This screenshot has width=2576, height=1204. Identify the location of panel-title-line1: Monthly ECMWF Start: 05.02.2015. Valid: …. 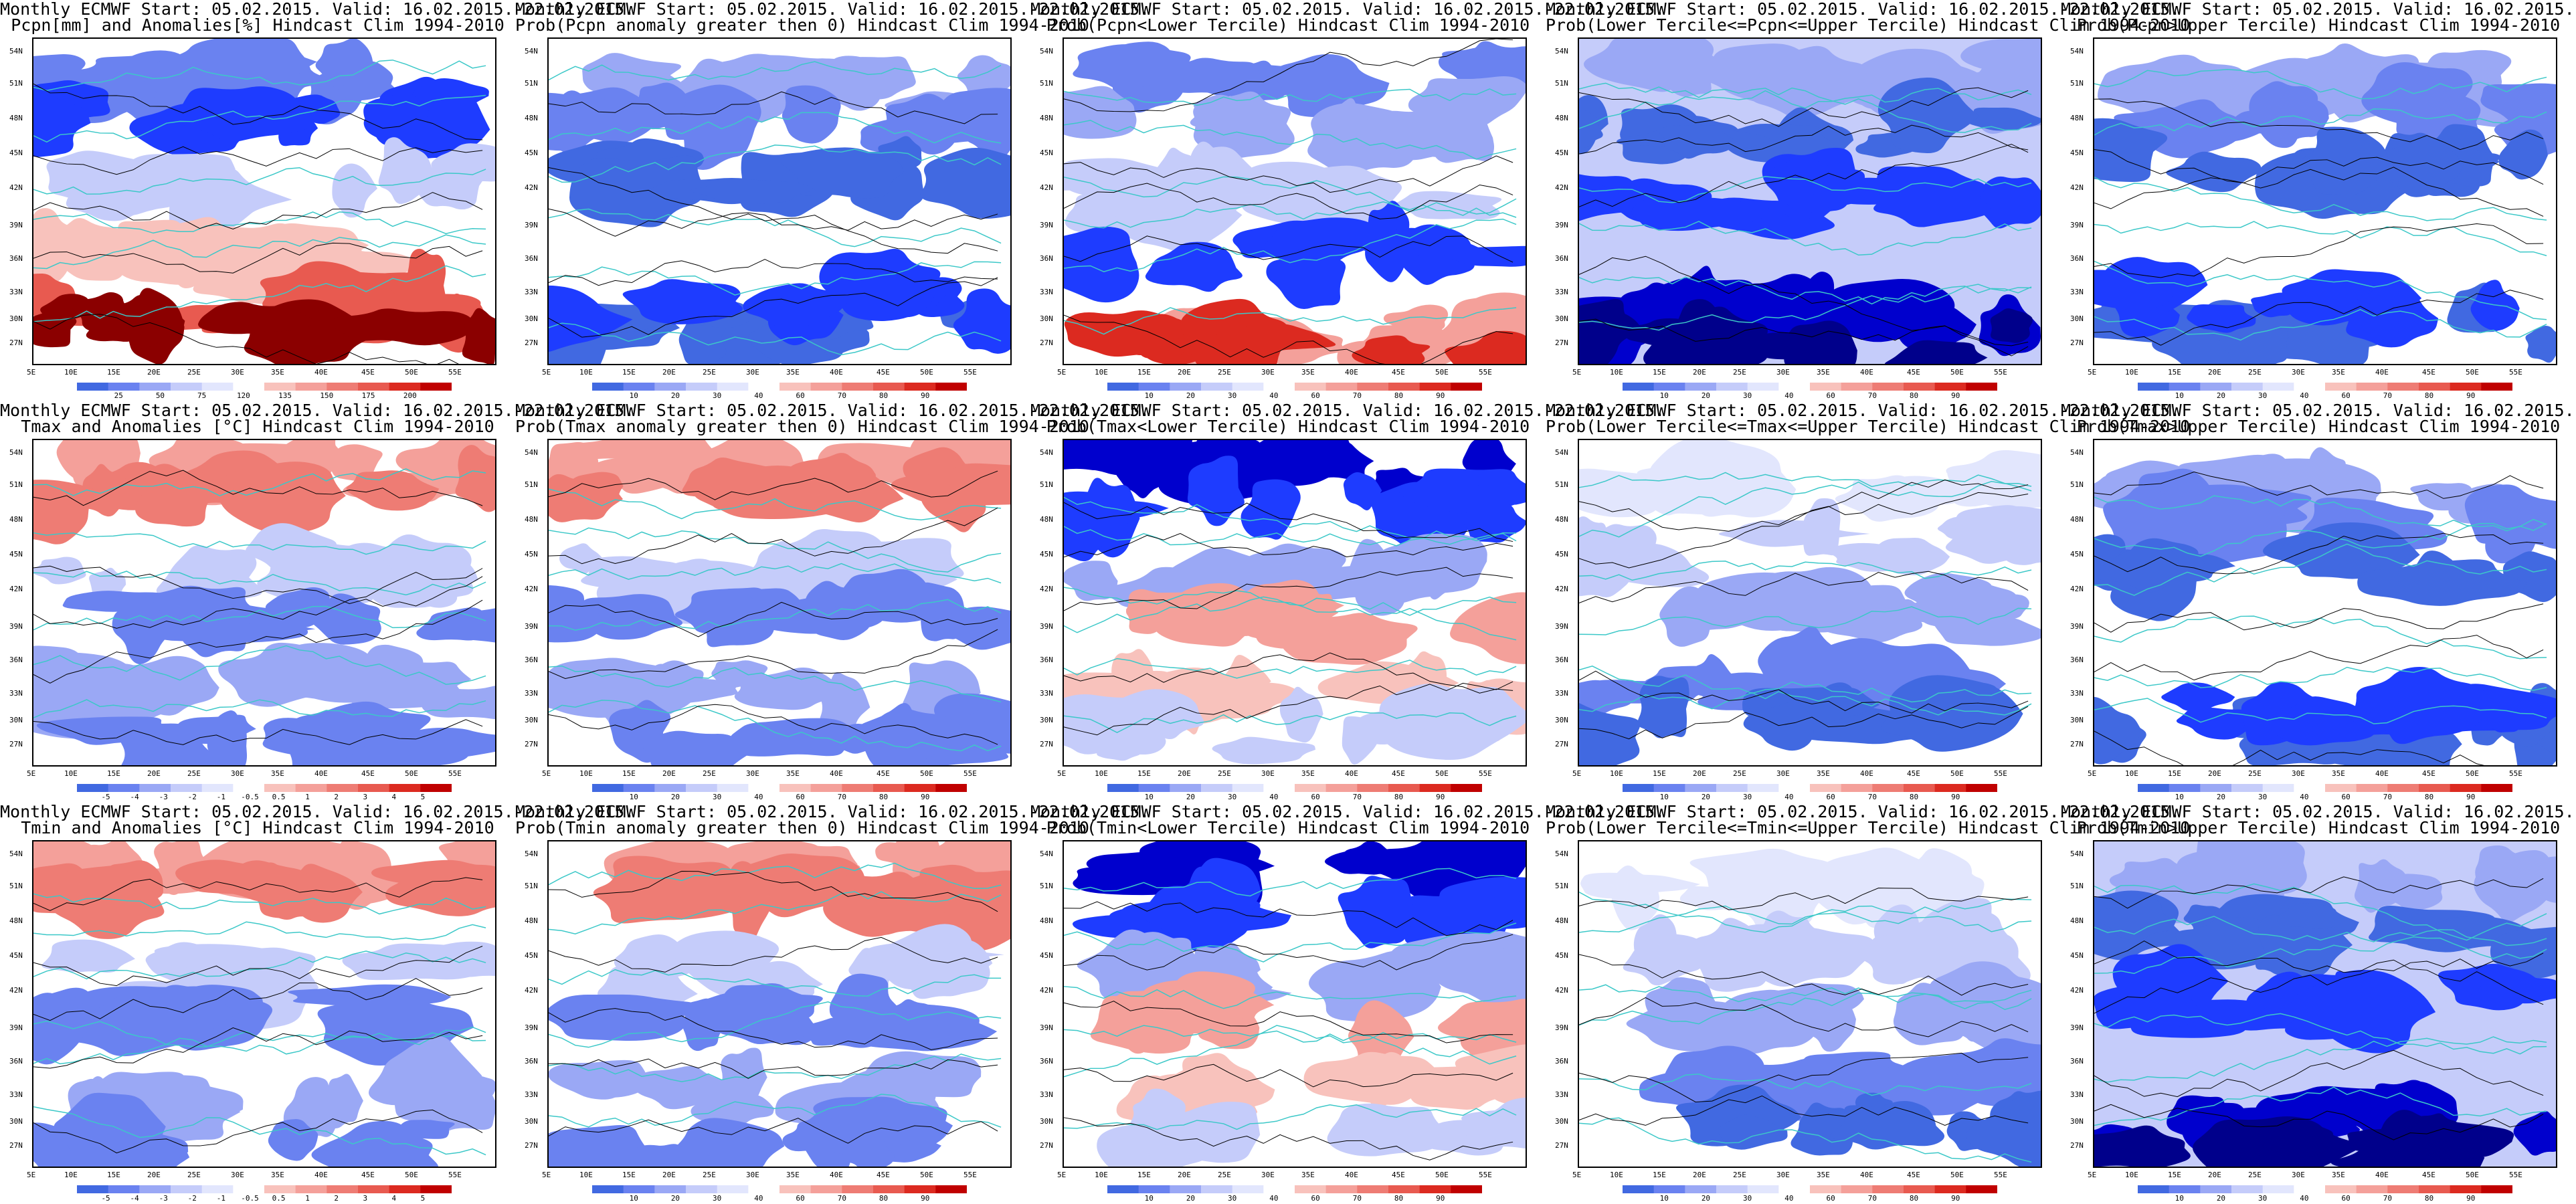
(2318, 9).